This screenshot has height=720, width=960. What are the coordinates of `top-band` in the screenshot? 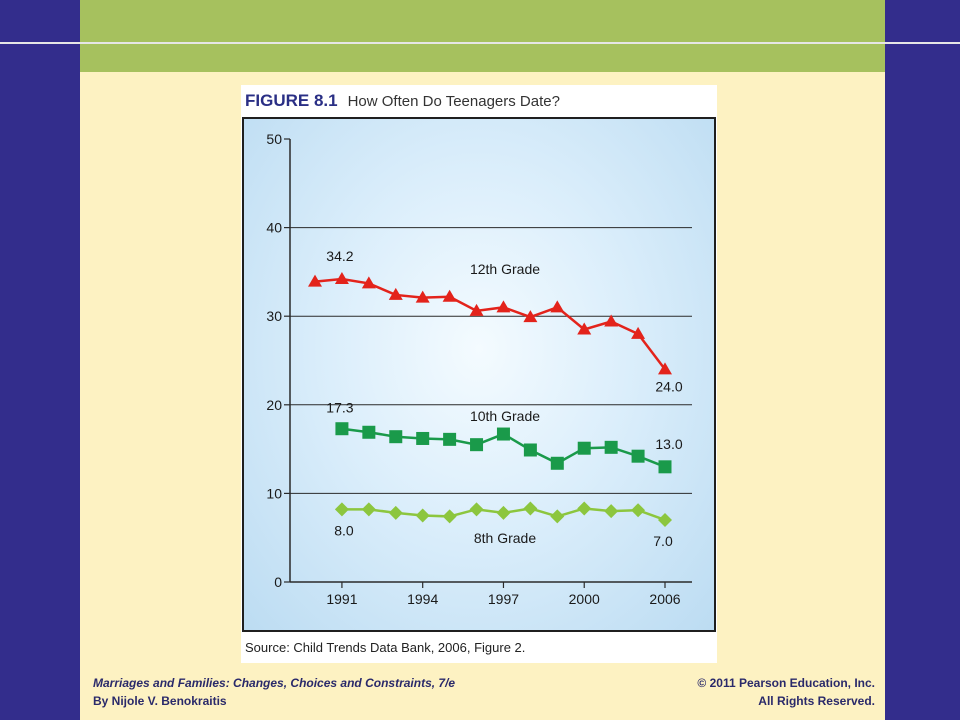 It's located at (482, 36).